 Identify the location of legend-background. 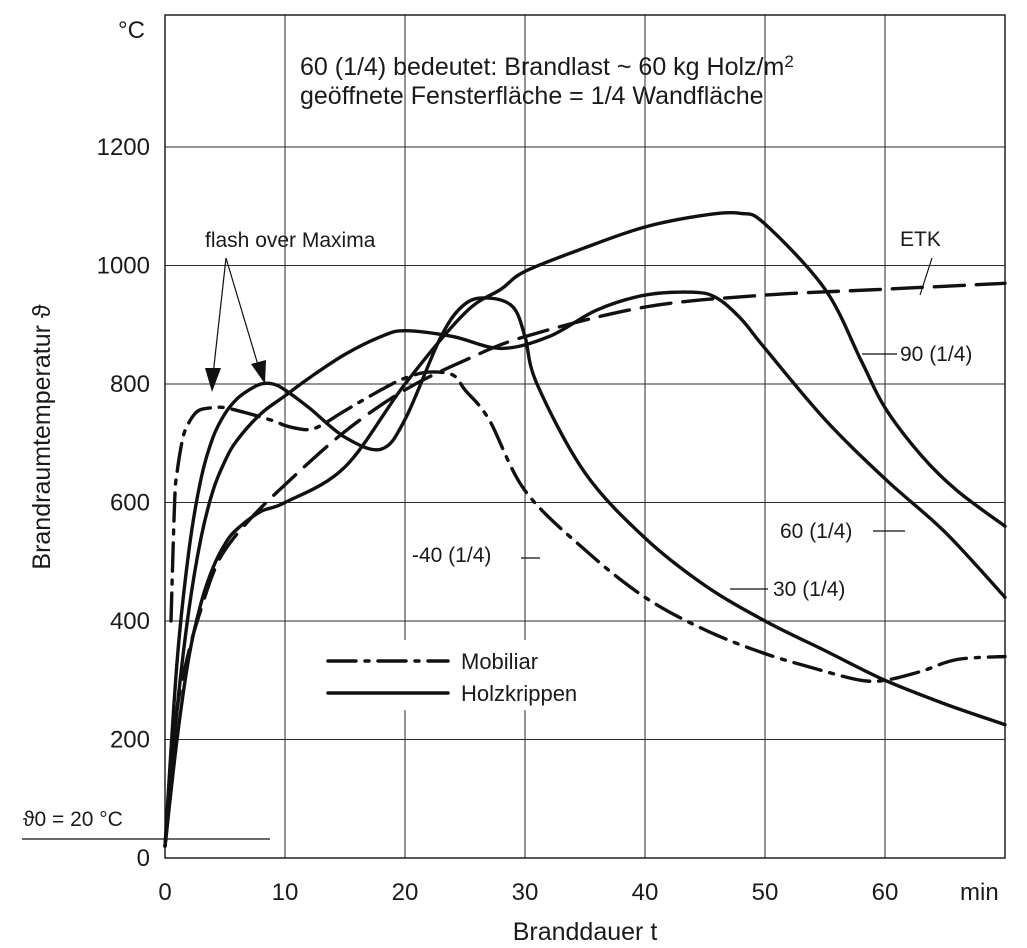
(468, 675).